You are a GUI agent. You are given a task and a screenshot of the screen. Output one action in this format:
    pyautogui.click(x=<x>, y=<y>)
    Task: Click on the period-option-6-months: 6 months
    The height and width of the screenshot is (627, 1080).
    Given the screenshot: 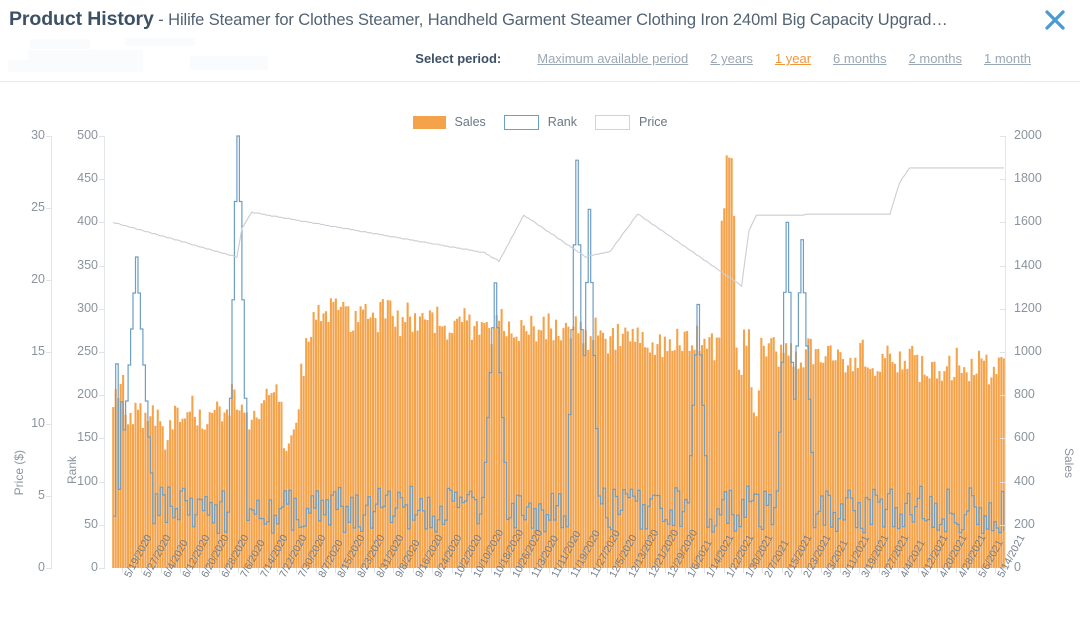 What is the action you would take?
    pyautogui.click(x=860, y=58)
    